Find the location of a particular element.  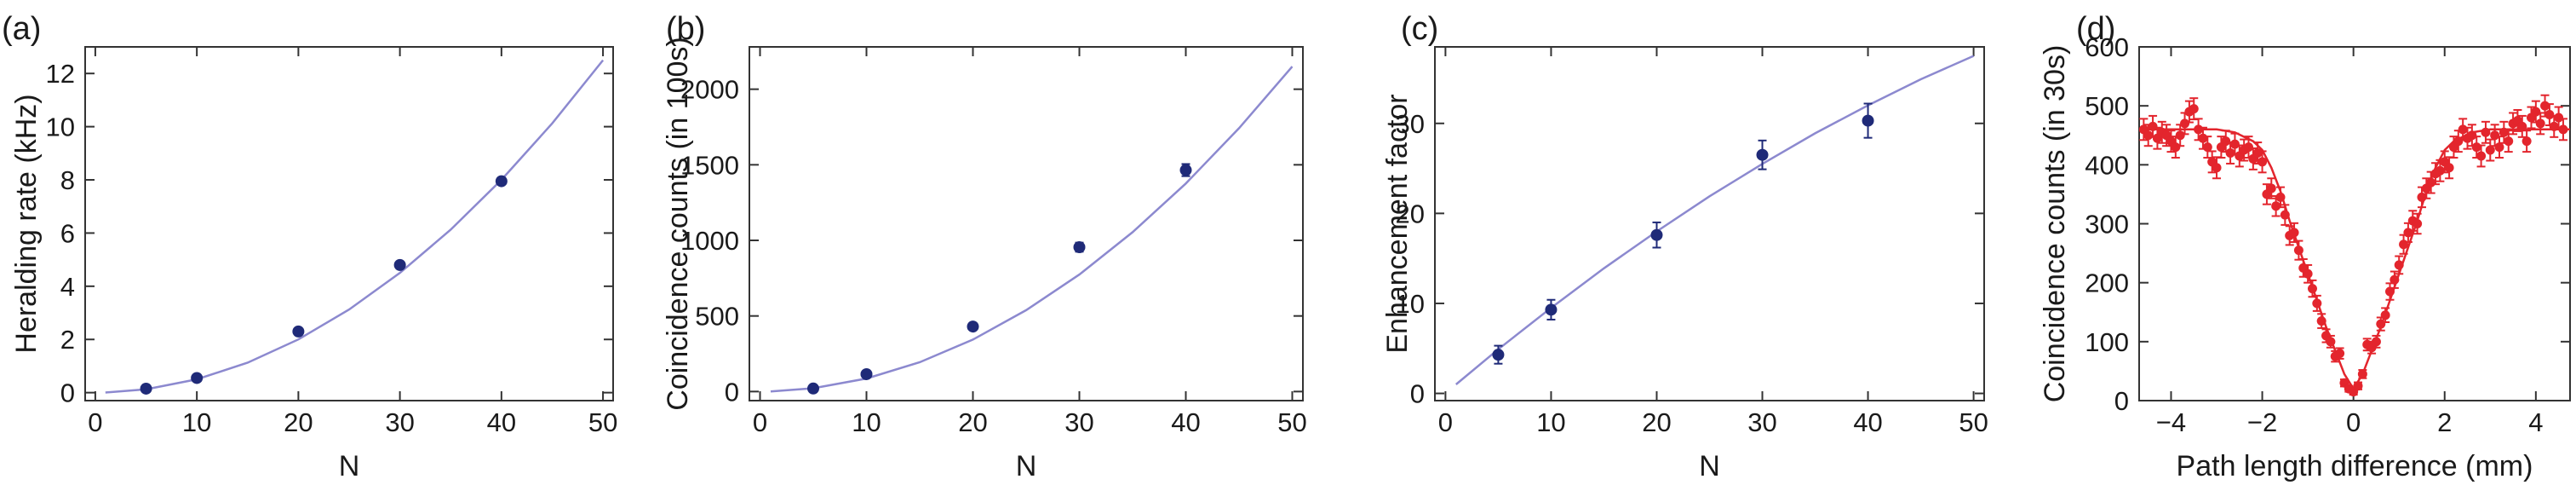

panel-label: (d) is located at coordinates (2095, 29).